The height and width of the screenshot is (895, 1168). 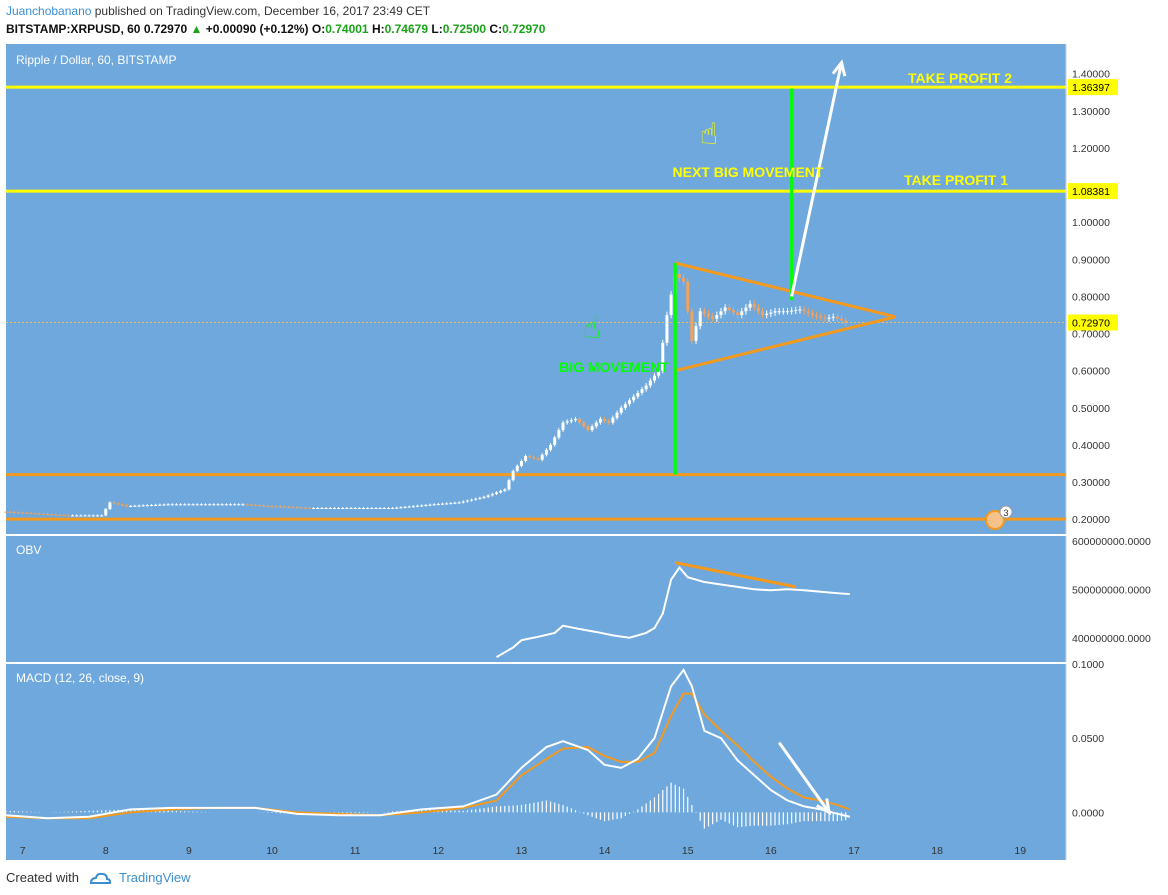 I want to click on h-value: 0.74679, so click(x=406, y=29).